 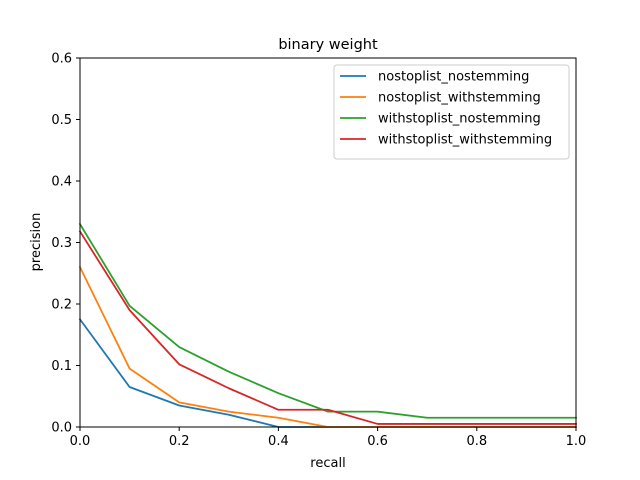 I want to click on y-tick-label: 0.4, so click(x=61, y=182).